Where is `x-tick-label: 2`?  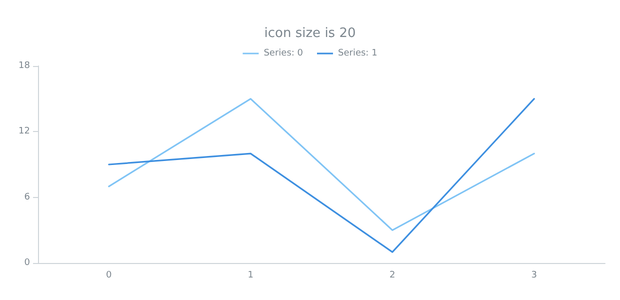 x-tick-label: 2 is located at coordinates (393, 275).